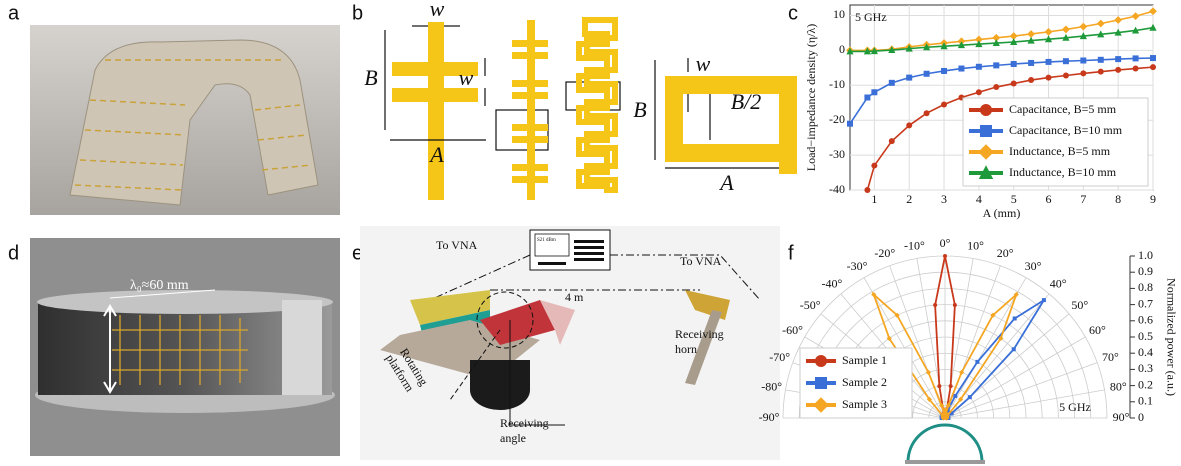  I want to click on photo-d, so click(185, 347).